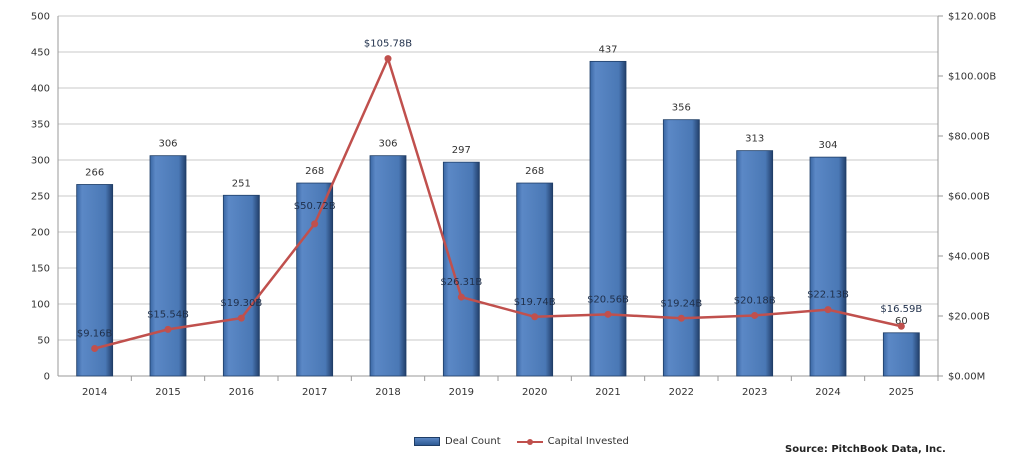 This screenshot has height=468, width=1024. I want to click on legend-line-swatch, so click(529, 441).